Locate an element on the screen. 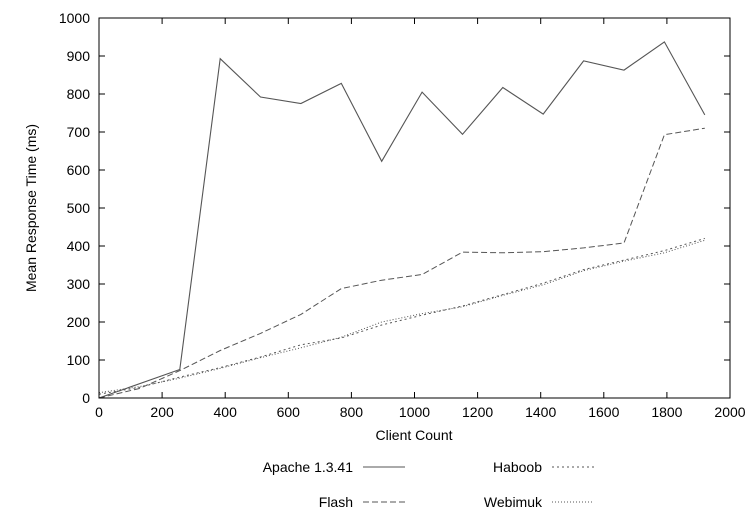  y-tick-label: 1000 is located at coordinates (74, 18).